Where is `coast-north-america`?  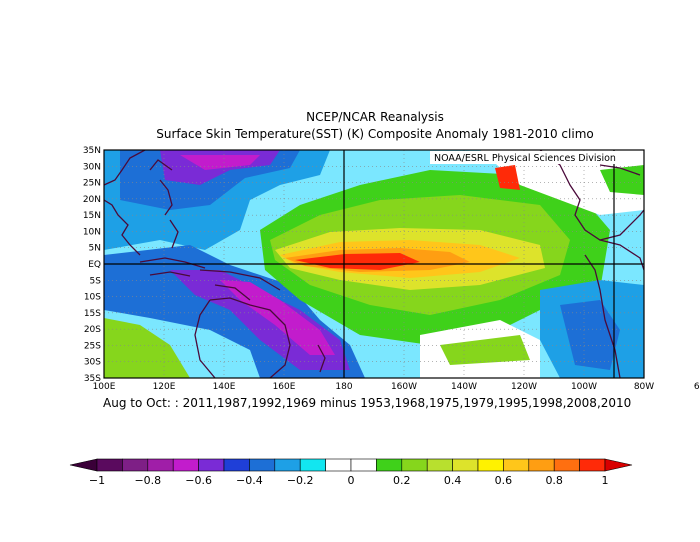 coast-north-america is located at coordinates (591, 195).